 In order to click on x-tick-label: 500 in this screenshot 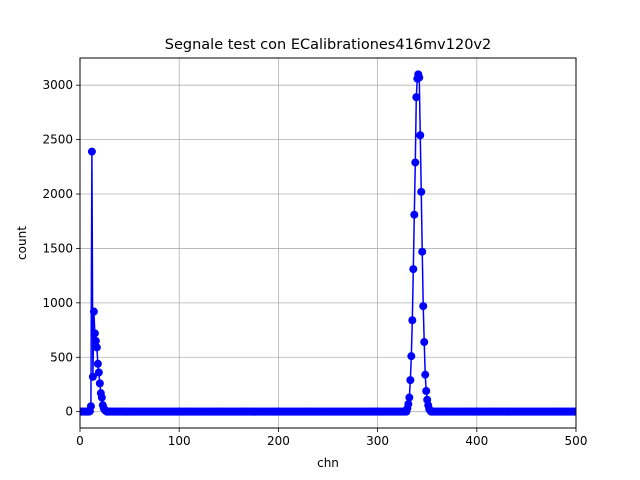, I will do `click(576, 441)`.